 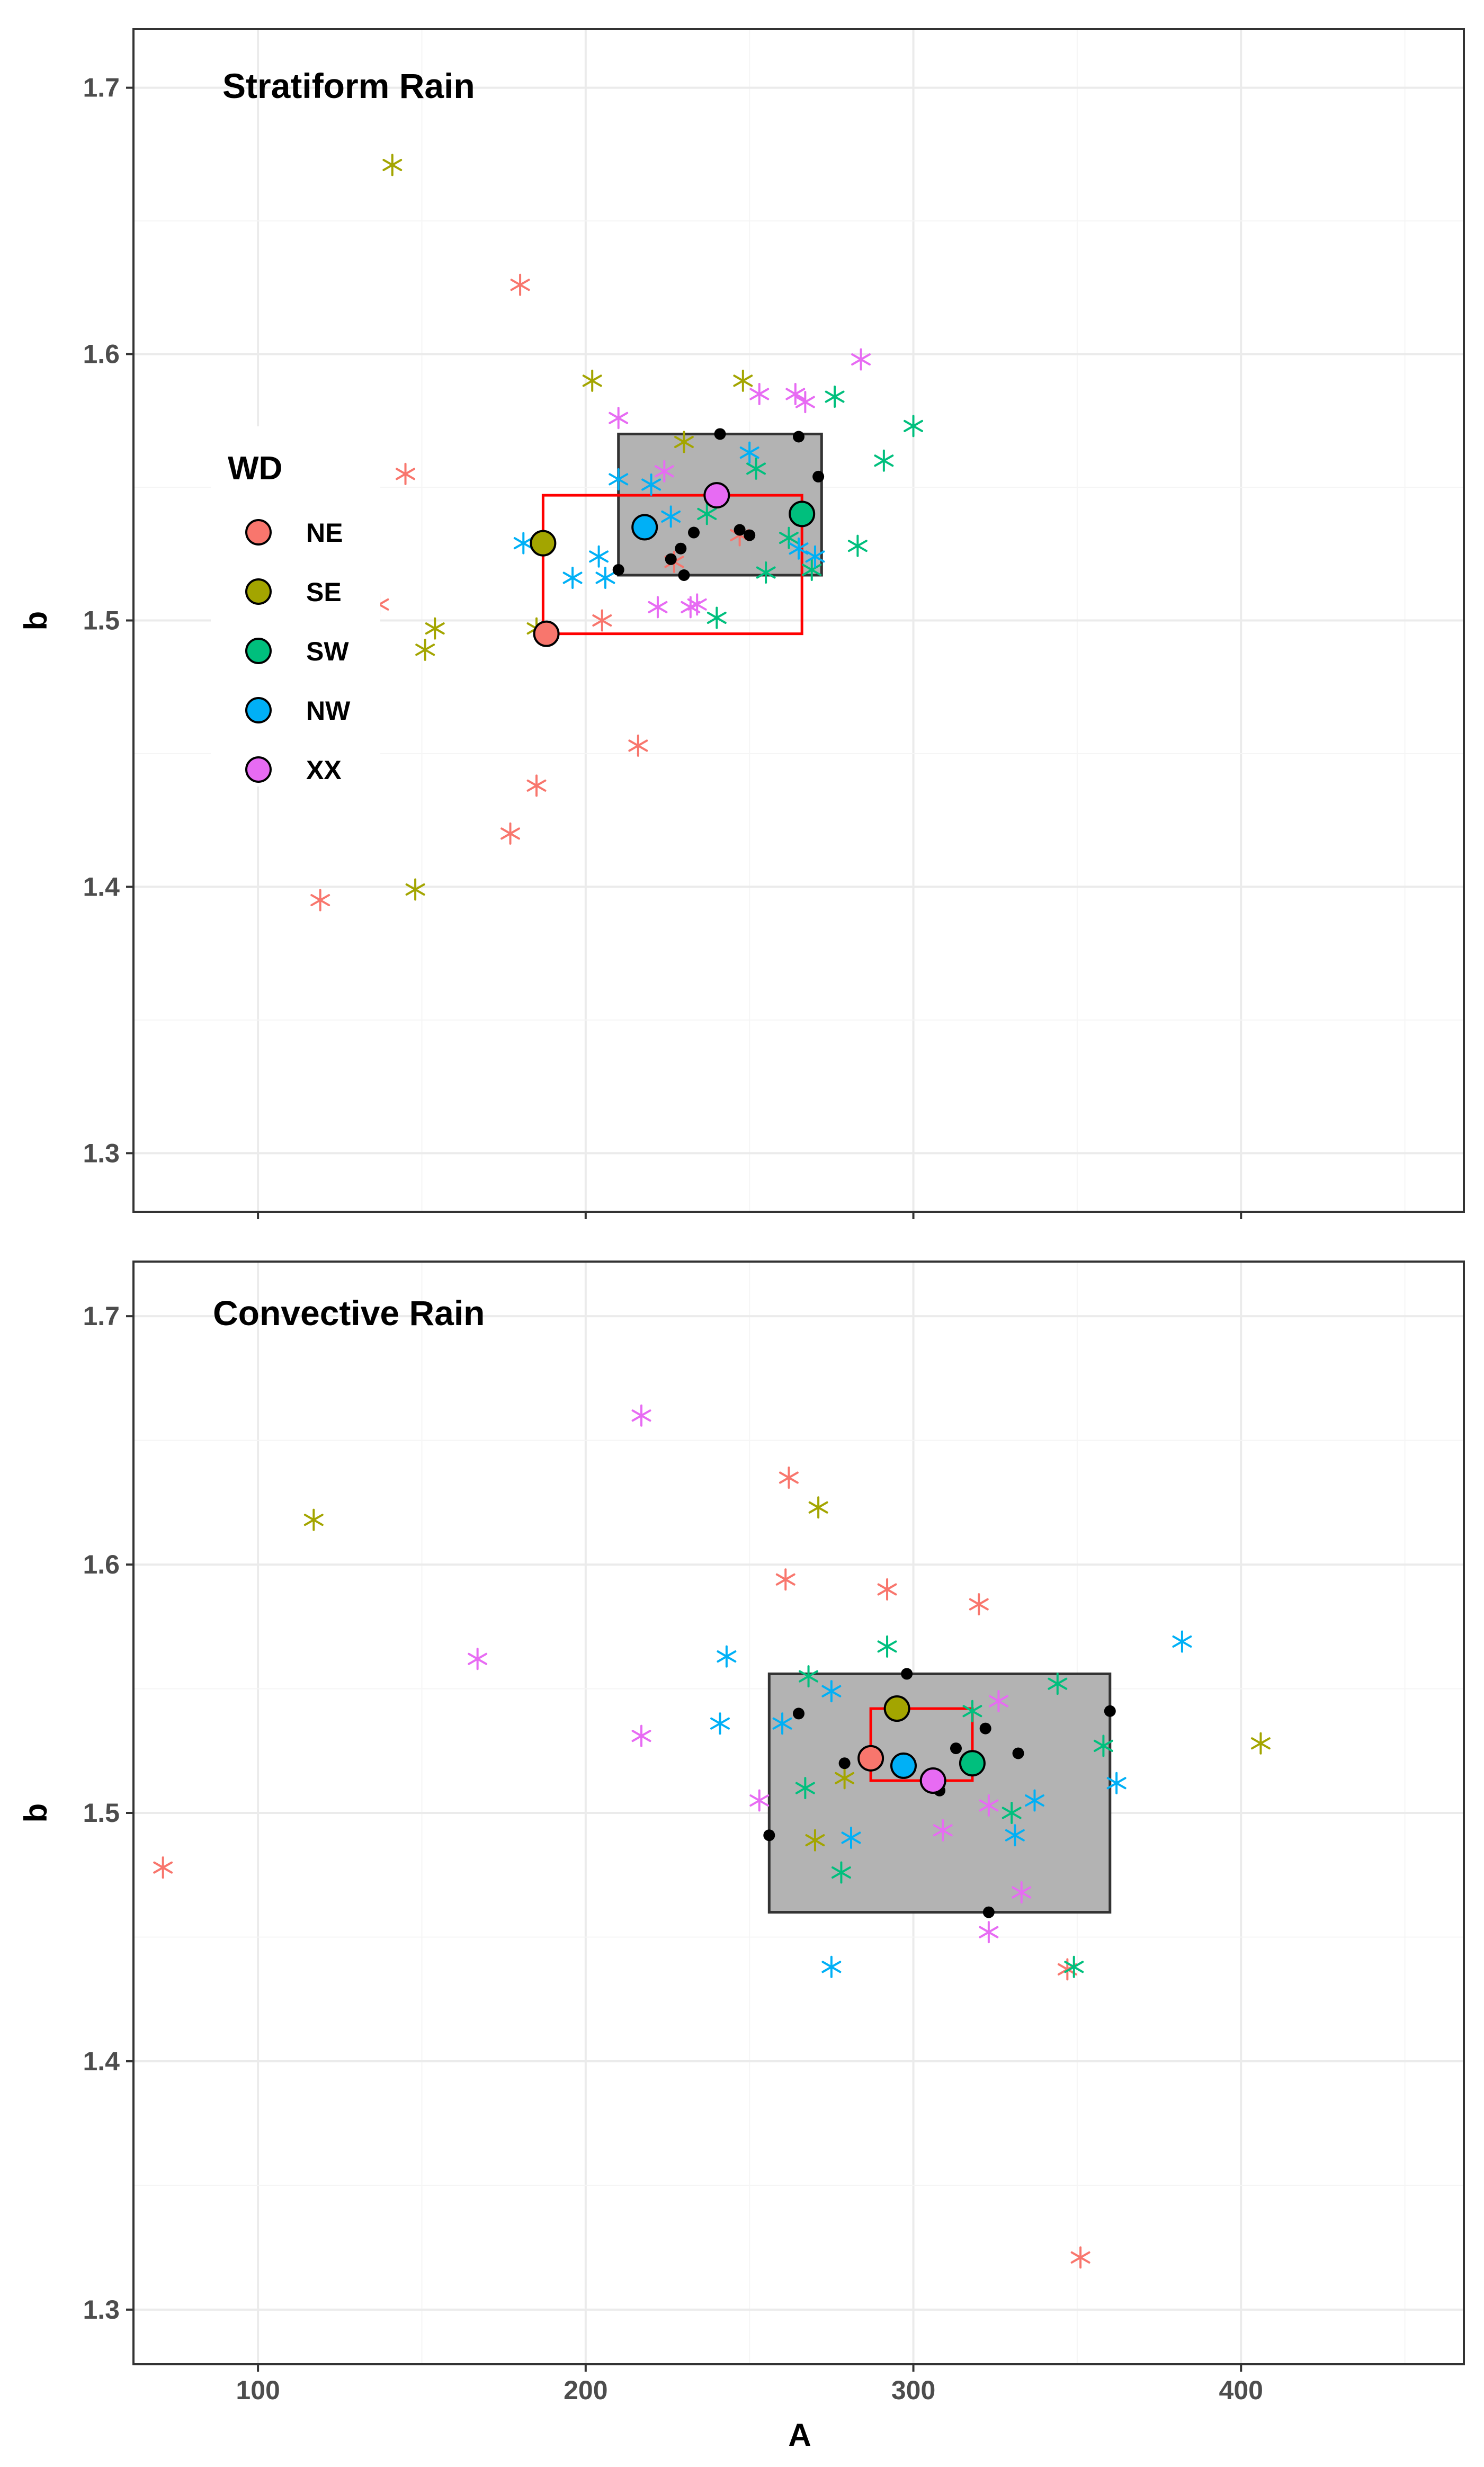 What do you see at coordinates (102, 2061) in the screenshot?
I see `y-tick-label: 1.4` at bounding box center [102, 2061].